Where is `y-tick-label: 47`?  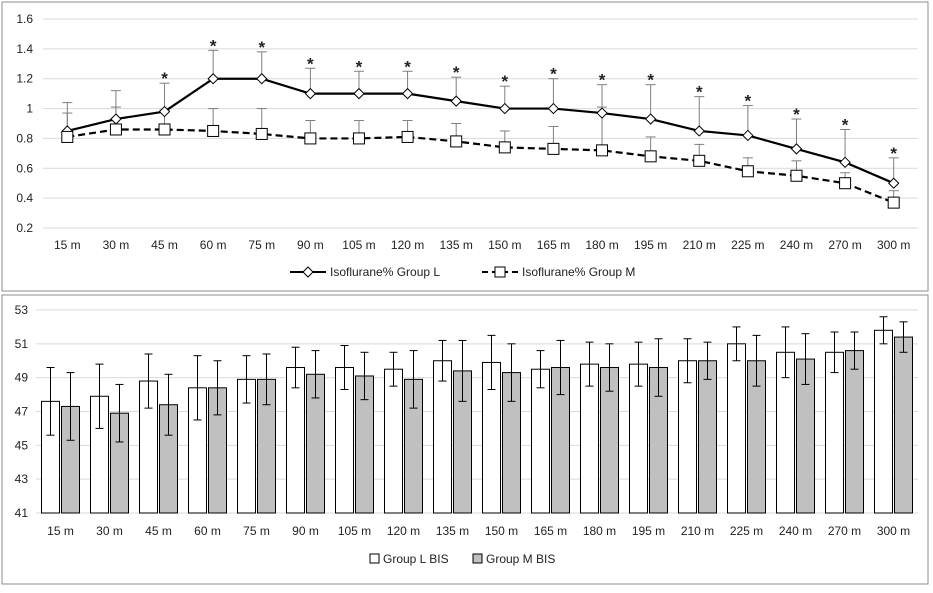 y-tick-label: 47 is located at coordinates (22, 412).